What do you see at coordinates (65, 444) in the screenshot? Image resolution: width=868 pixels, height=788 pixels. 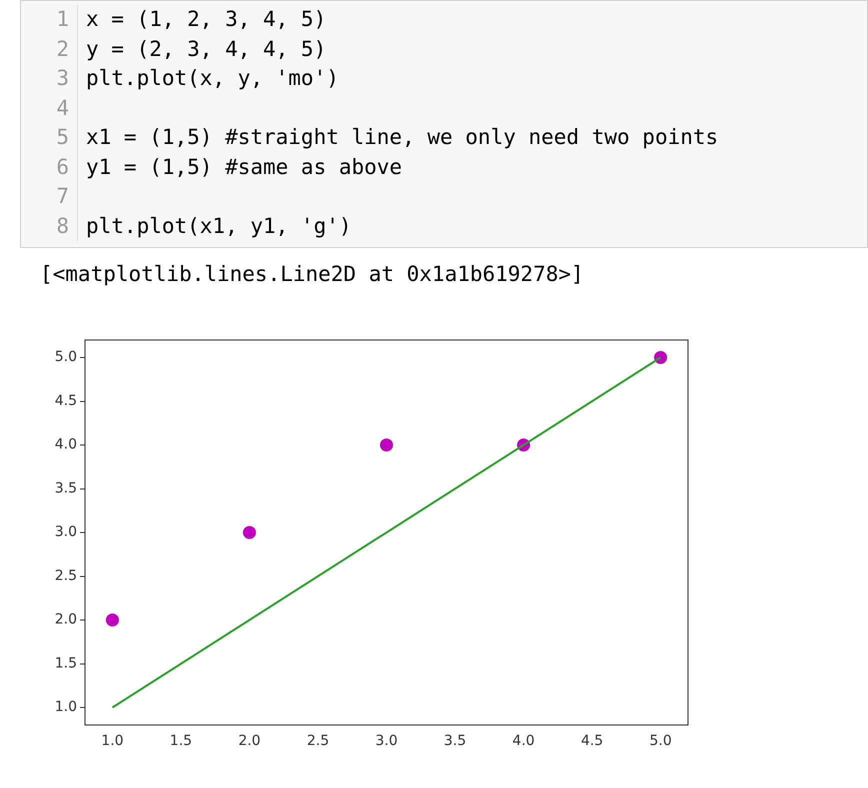 I see `y-tick-label: 4.0` at bounding box center [65, 444].